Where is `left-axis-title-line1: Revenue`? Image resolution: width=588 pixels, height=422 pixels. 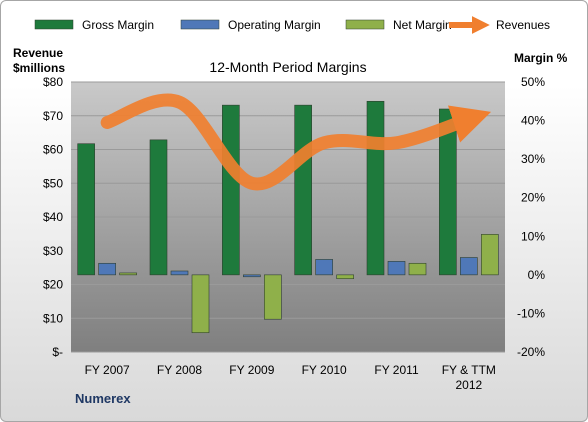 left-axis-title-line1: Revenue is located at coordinates (38, 53).